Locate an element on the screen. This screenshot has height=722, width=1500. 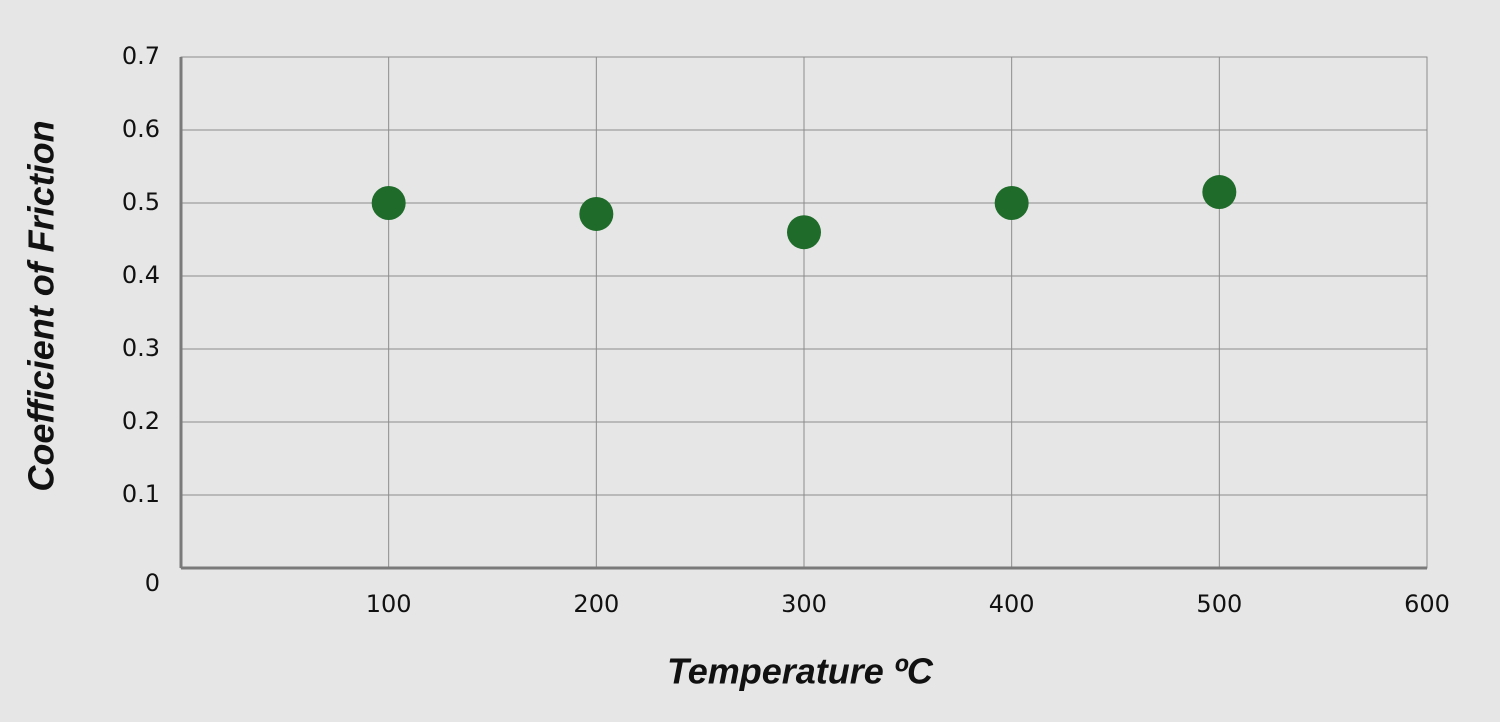
x-tick-label: 200 is located at coordinates (596, 604).